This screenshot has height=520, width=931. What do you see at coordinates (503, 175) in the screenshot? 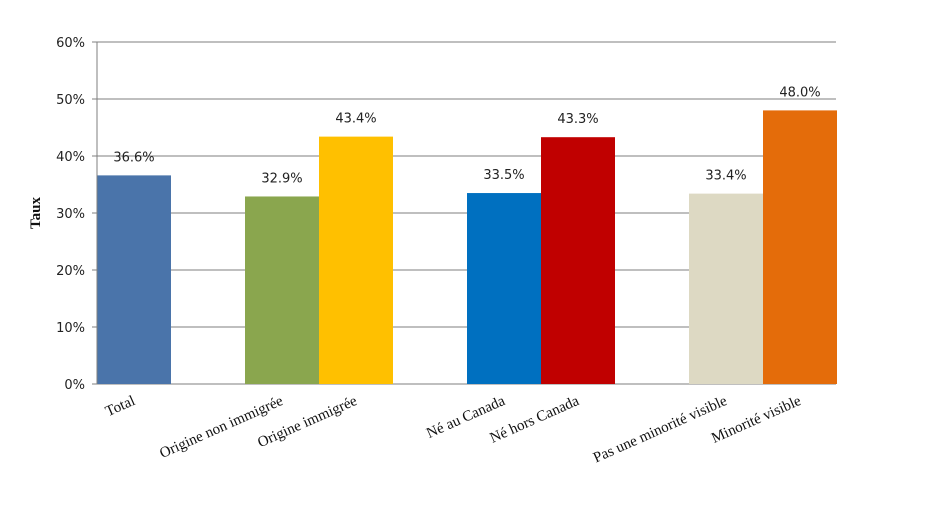
I see `bar-value-label: 33.5%` at bounding box center [503, 175].